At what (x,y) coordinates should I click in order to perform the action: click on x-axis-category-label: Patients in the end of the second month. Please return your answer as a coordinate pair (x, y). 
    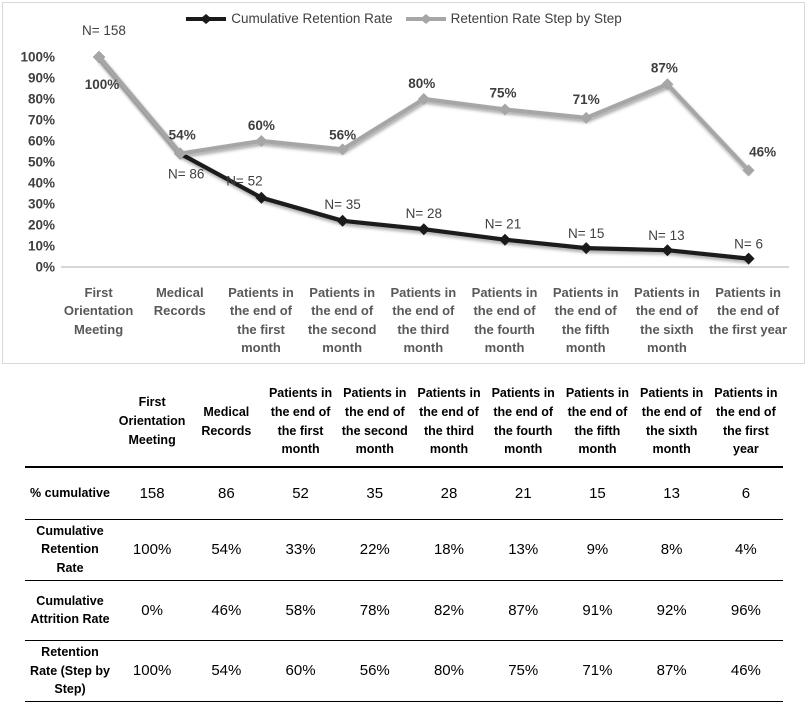
    Looking at the image, I should click on (342, 320).